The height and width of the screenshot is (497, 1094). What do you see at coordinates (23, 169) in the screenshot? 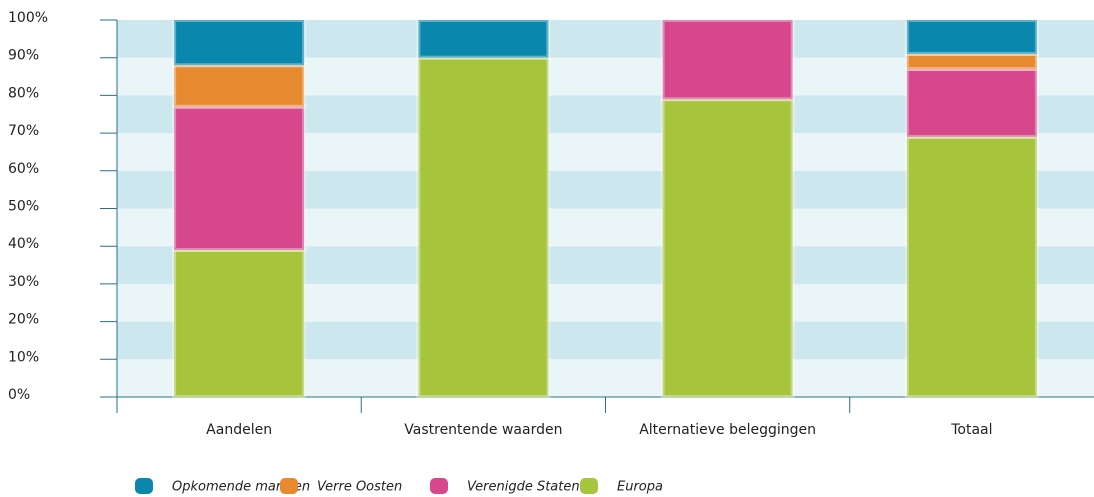
I see `y-tick-label: 60%` at bounding box center [23, 169].